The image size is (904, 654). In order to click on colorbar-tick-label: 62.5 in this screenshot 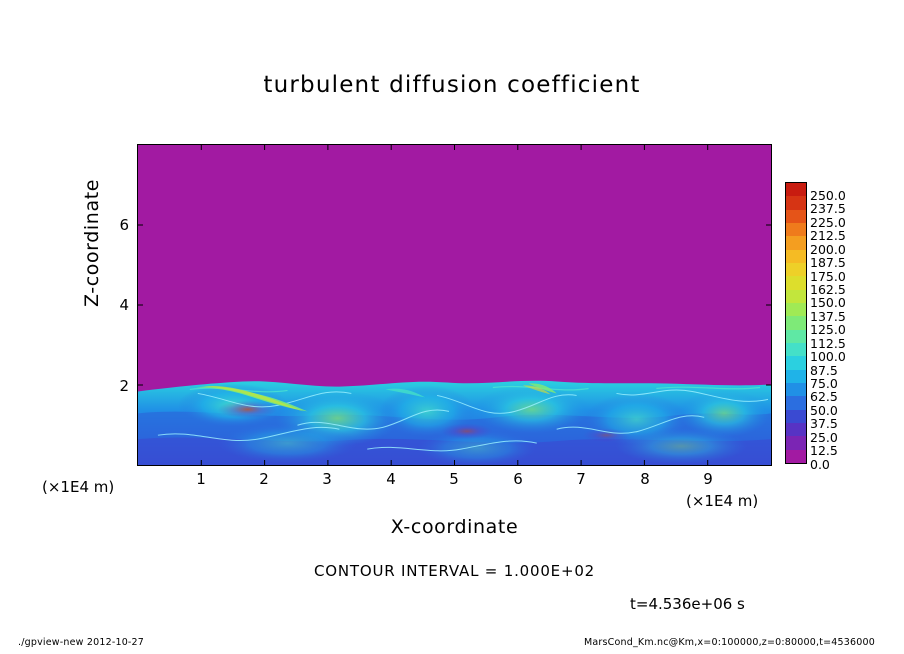, I will do `click(824, 397)`.